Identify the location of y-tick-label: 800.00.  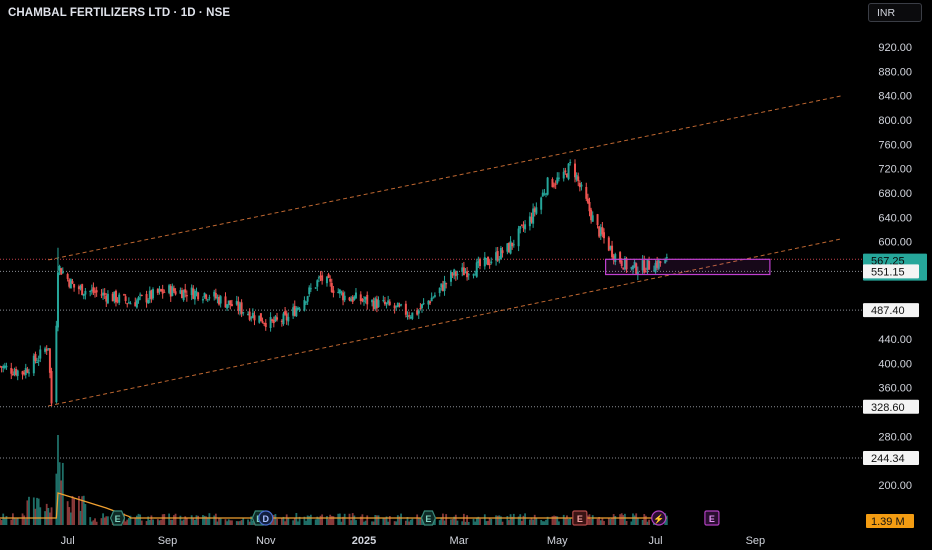
(895, 121).